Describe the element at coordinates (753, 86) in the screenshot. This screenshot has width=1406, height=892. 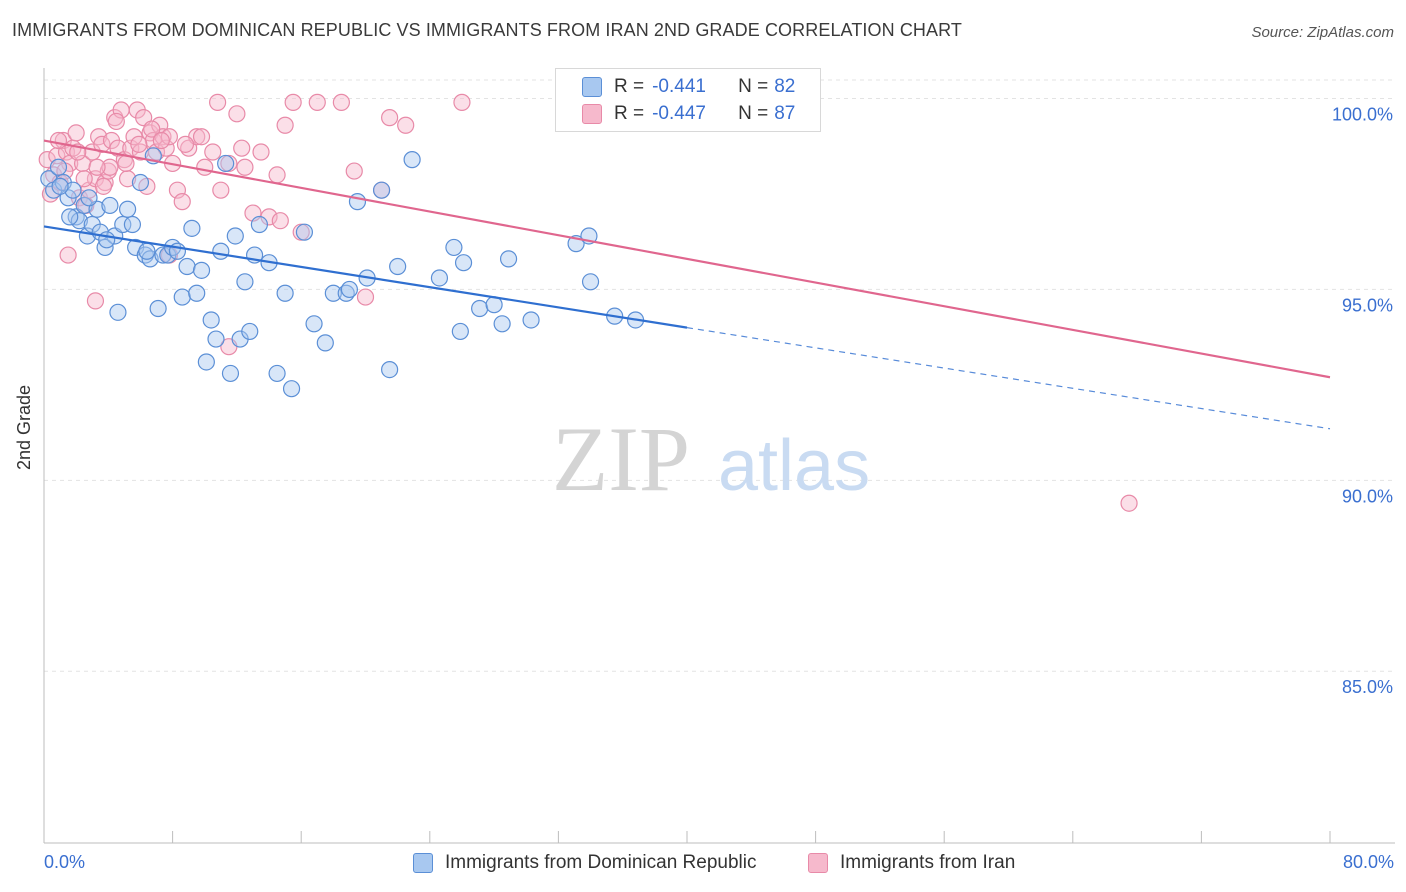
I see `legend-n-label: N =` at that location.